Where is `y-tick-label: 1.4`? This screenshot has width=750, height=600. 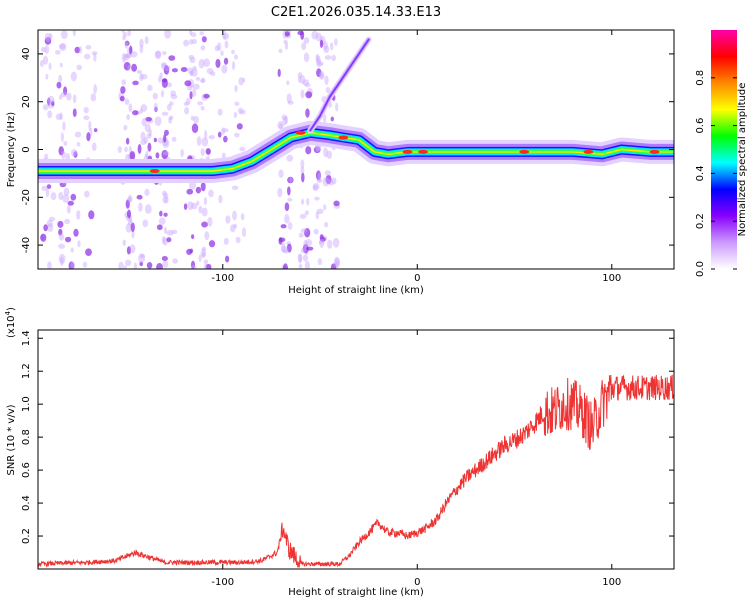 y-tick-label: 1.4 is located at coordinates (26, 338).